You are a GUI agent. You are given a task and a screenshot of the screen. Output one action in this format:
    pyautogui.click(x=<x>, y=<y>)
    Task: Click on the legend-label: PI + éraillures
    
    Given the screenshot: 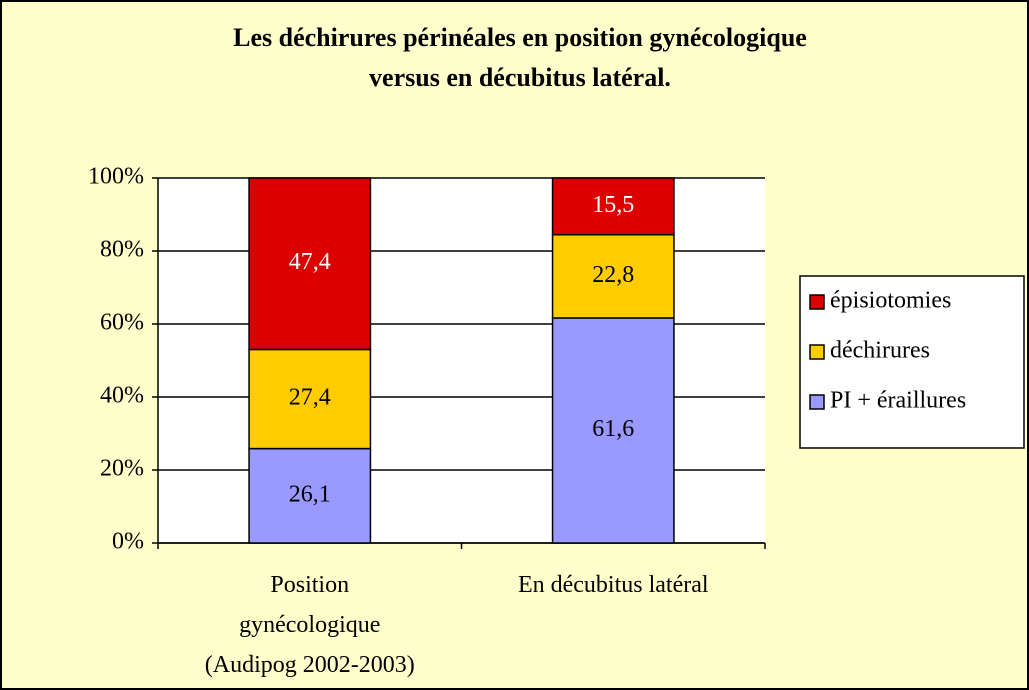 What is the action you would take?
    pyautogui.click(x=898, y=401)
    